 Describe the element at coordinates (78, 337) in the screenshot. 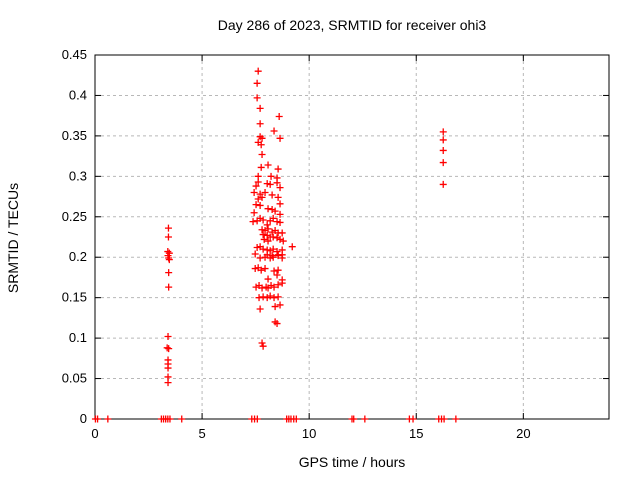

I see `y-tick-label: 0.1` at that location.